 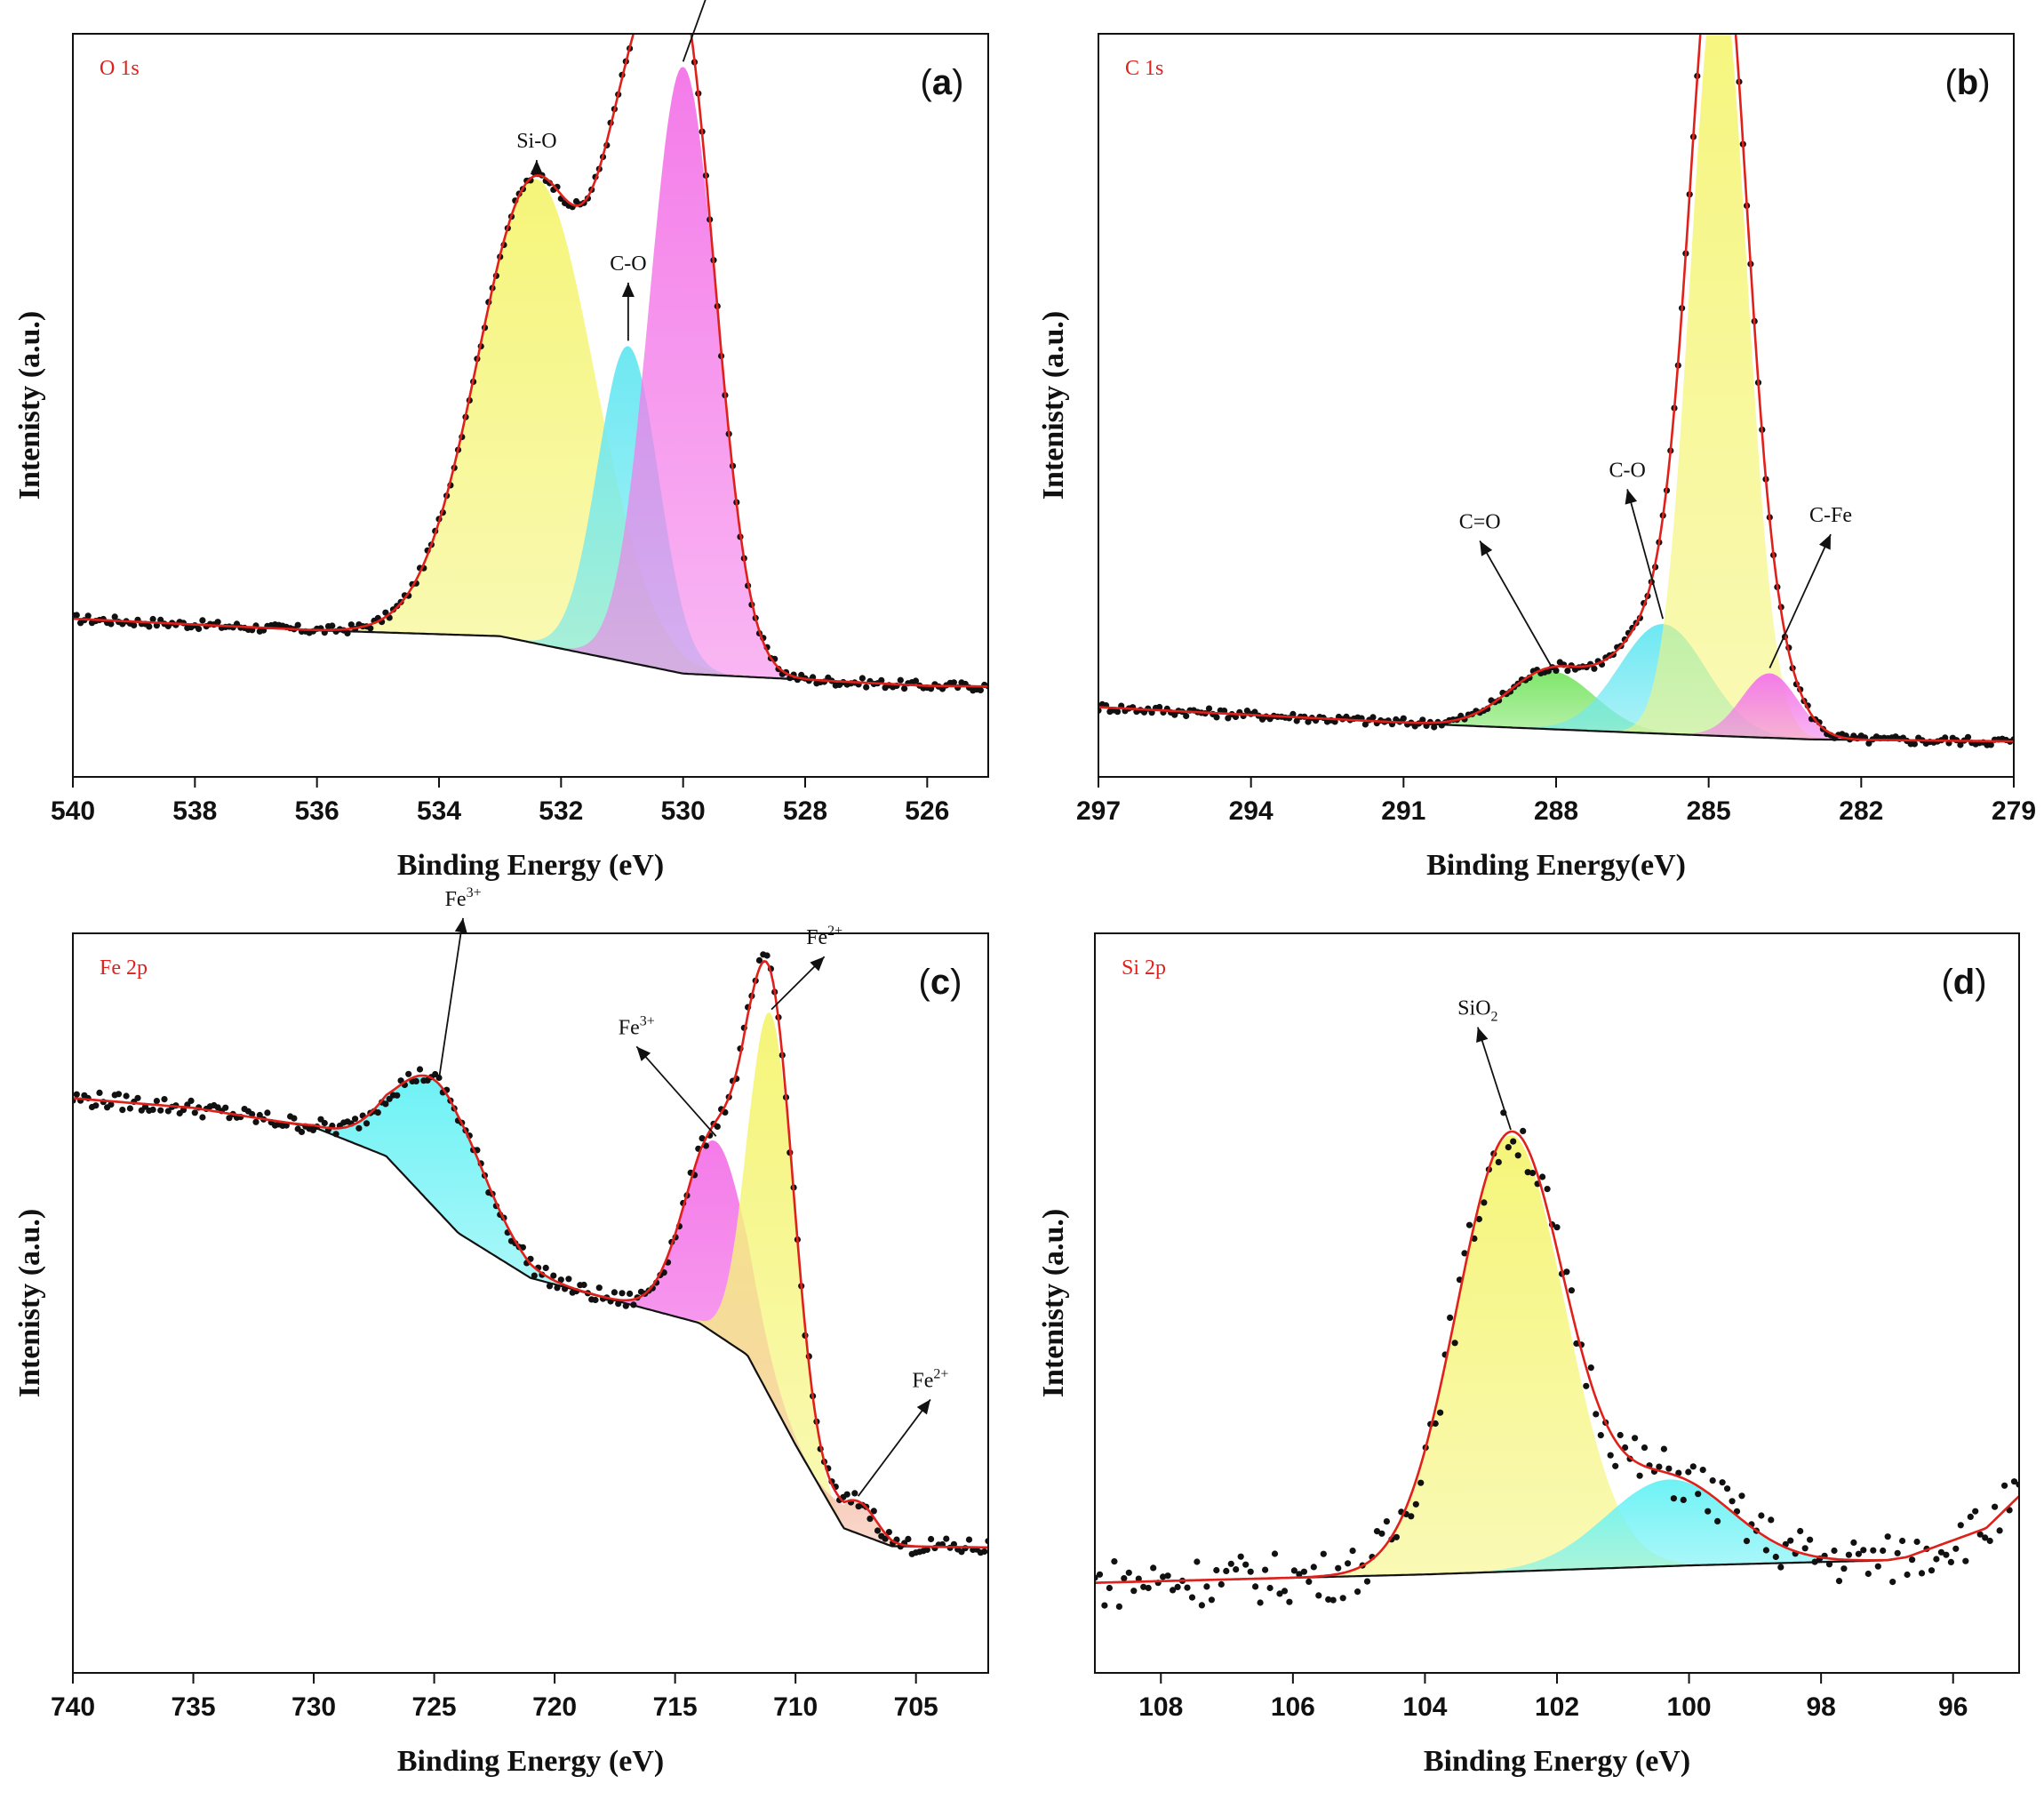 What do you see at coordinates (683, 374) in the screenshot?
I see `peak-fe-o-fill` at bounding box center [683, 374].